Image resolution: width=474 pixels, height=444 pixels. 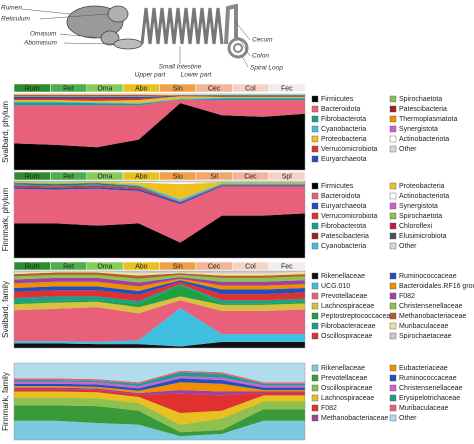 What do you see at coordinates (340, 196) in the screenshot?
I see `legend-label: Bacteroidota` at bounding box center [340, 196].